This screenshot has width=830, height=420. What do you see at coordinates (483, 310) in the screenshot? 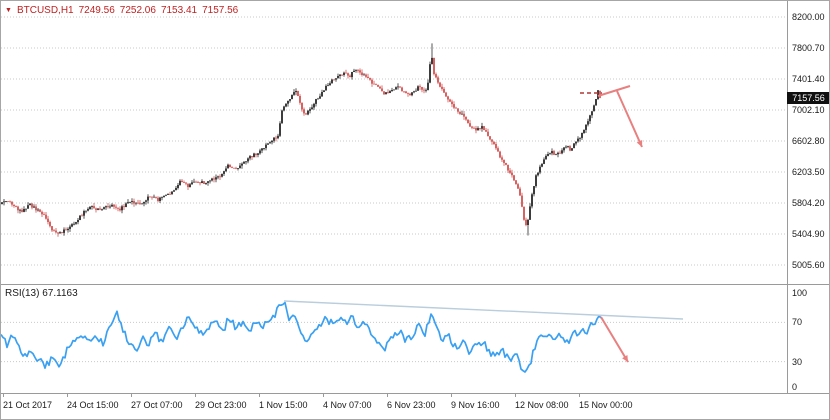
I see `rsi-trendline` at bounding box center [483, 310].